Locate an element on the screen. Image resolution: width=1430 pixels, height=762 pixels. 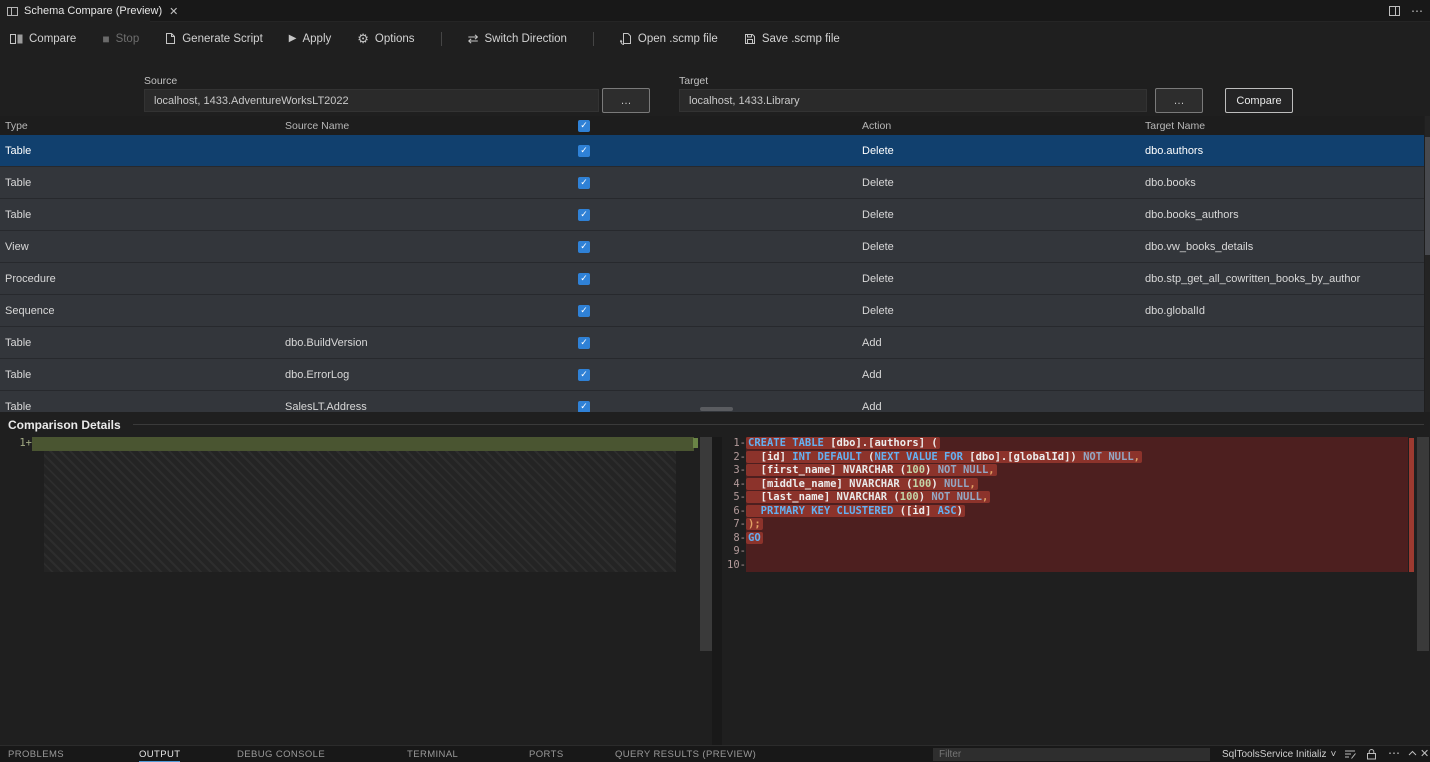
target-pane-scrollbar-thumb is located at coordinates (1423, 544).